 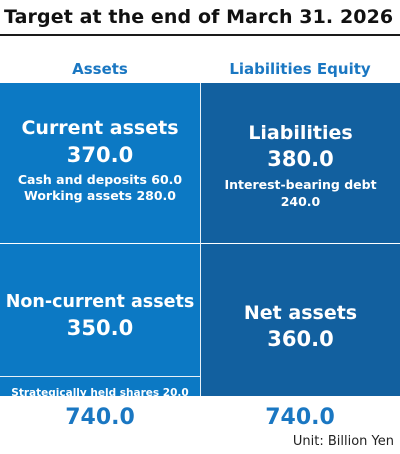 What do you see at coordinates (100, 69) in the screenshot?
I see `assets-column-header: Assets` at bounding box center [100, 69].